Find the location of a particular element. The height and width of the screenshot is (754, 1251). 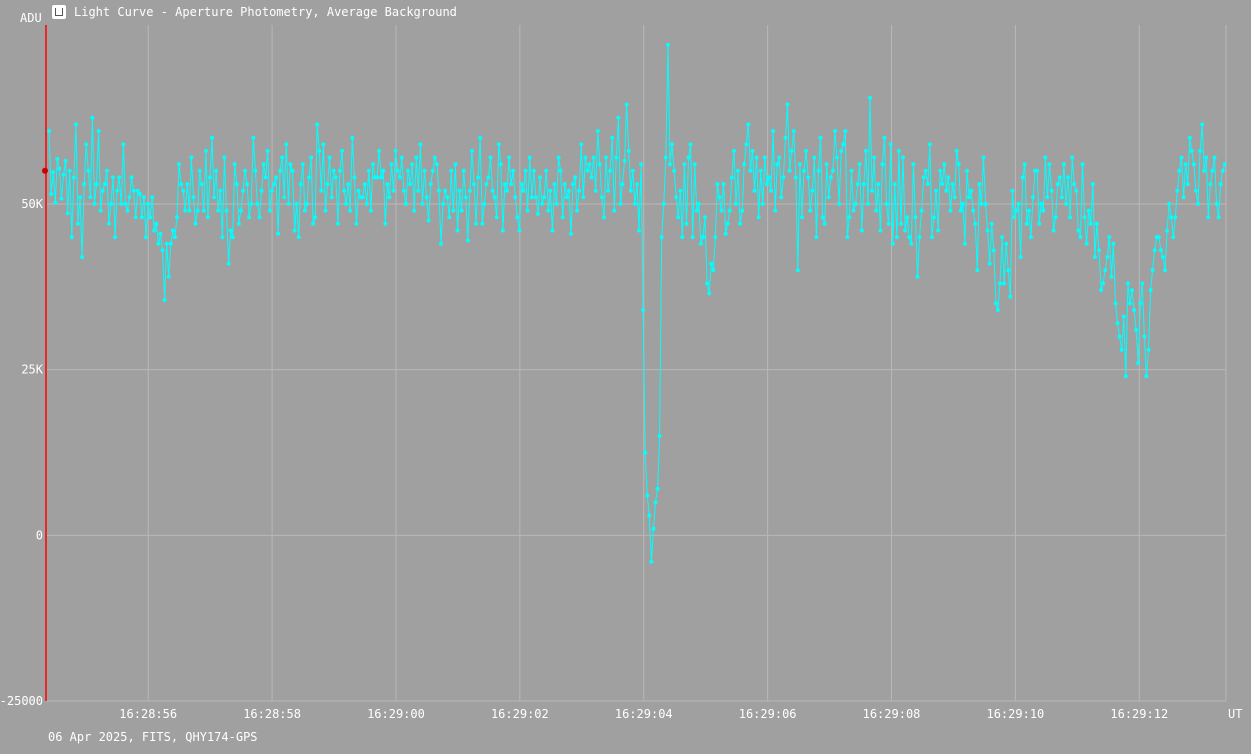

cursor-marker is located at coordinates (45, 170).